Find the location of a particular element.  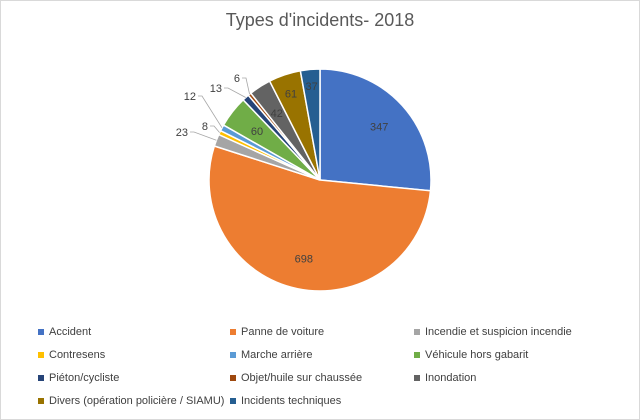

data-label-vehicule-hors-gabarit: 60 is located at coordinates (257, 132).